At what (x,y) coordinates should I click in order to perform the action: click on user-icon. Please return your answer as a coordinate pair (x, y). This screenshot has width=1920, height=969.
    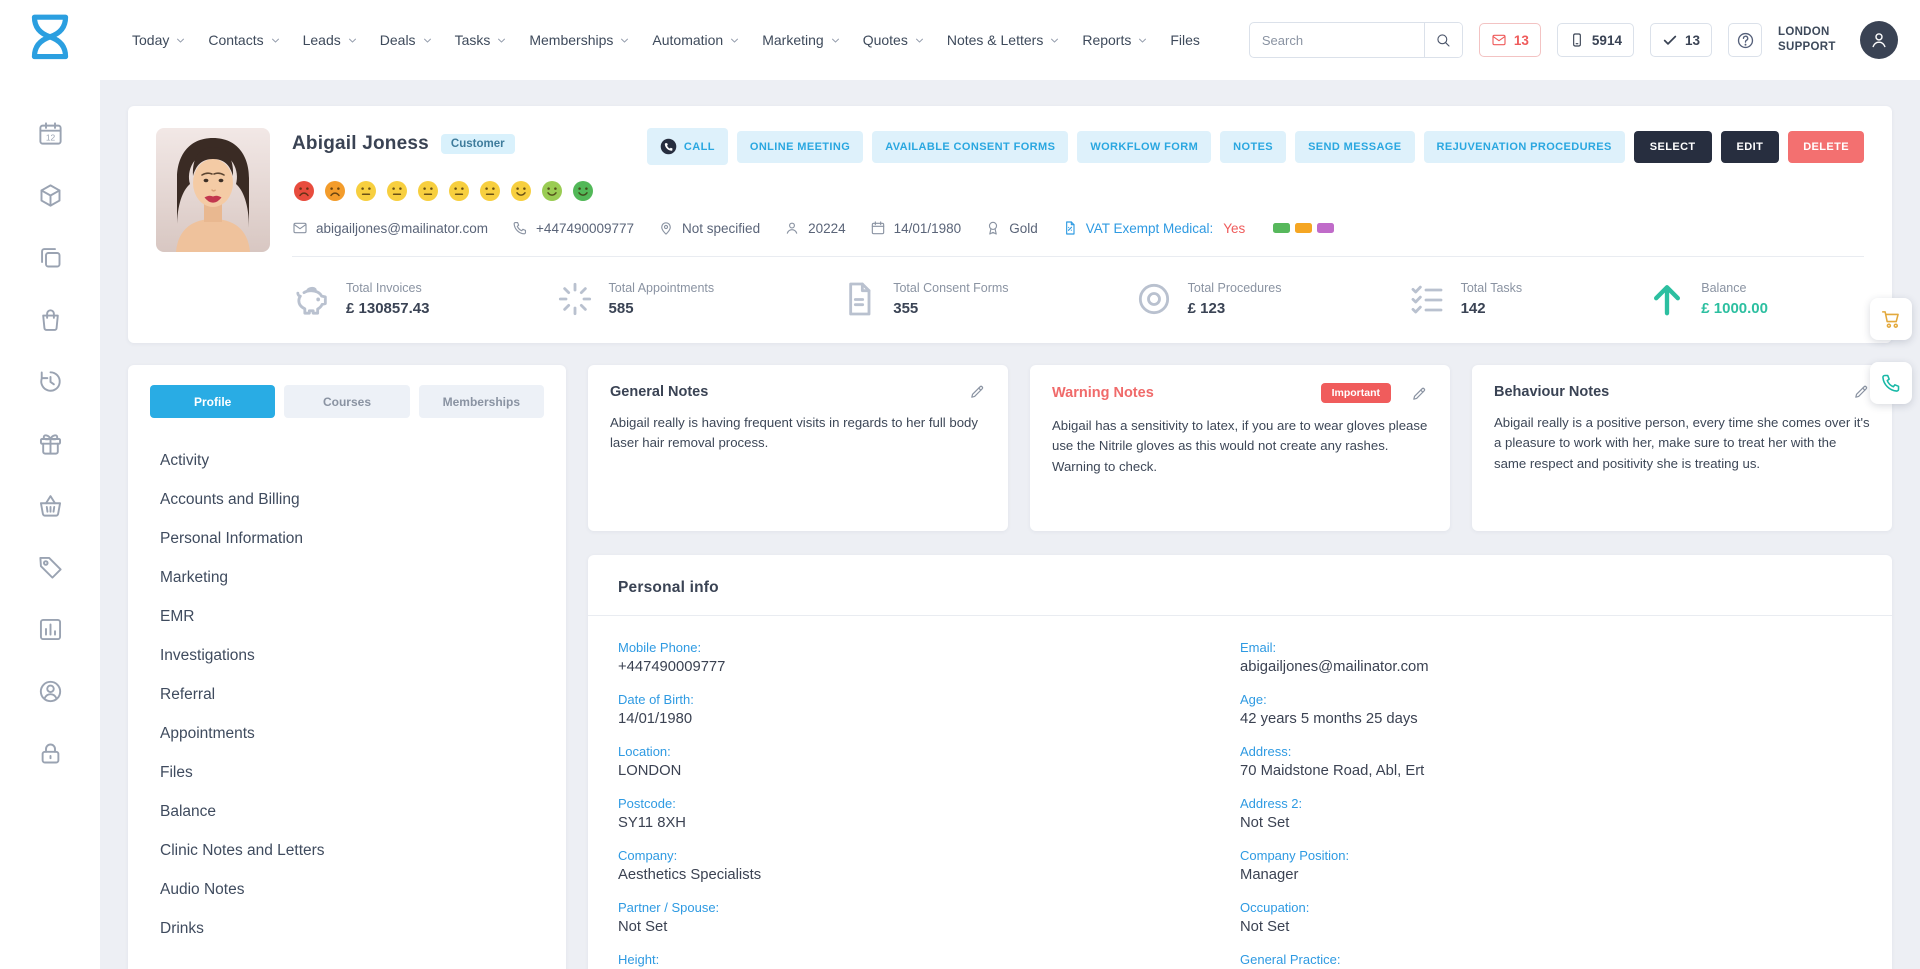
    Looking at the image, I should click on (1879, 40).